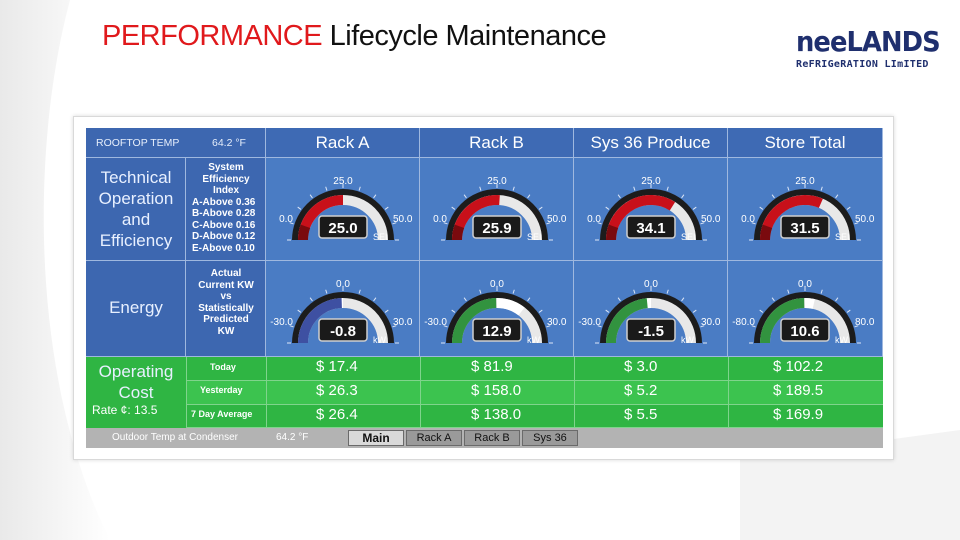 This screenshot has width=960, height=540. Describe the element at coordinates (403, 219) in the screenshot. I see `gauge-max-label: 50.0` at that location.